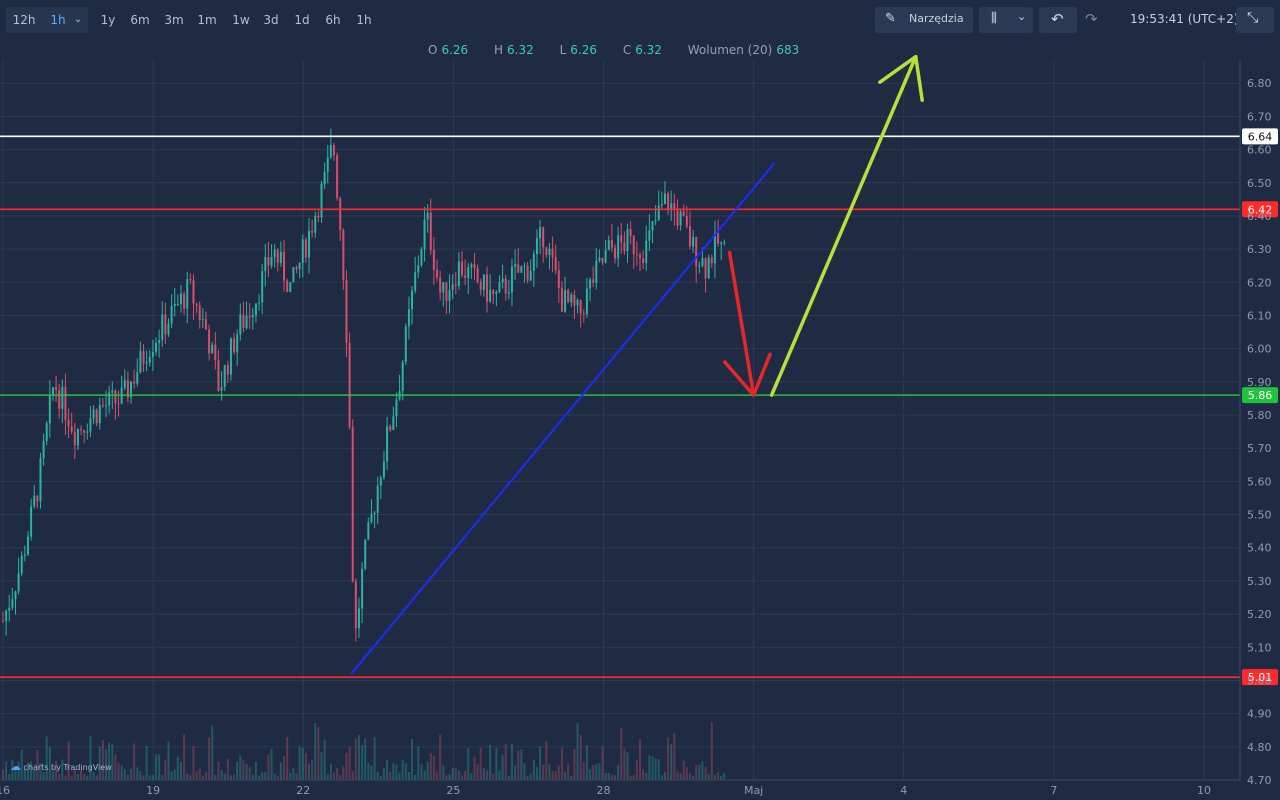  I want to click on tf-1m: 1m, so click(207, 20).